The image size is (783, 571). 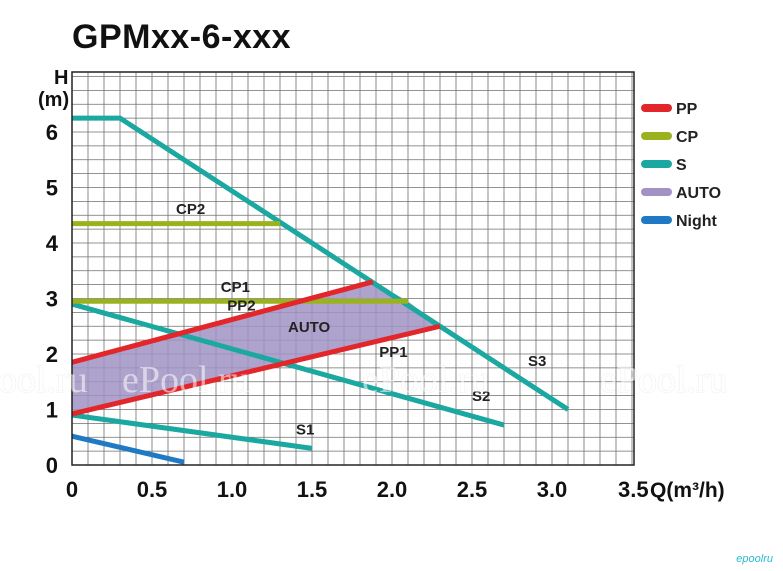 I want to click on curve-label-cp2: CP2, so click(x=190, y=209).